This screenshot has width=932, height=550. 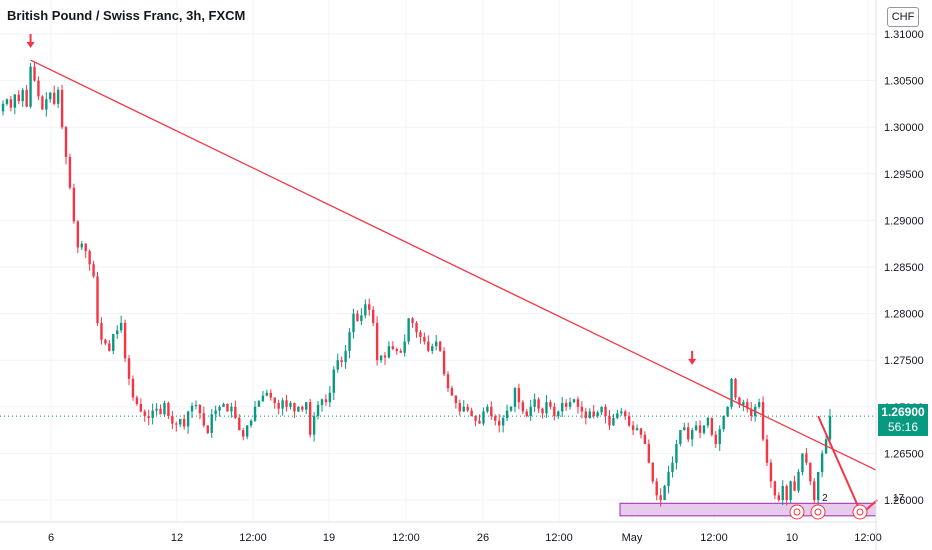 What do you see at coordinates (748, 509) in the screenshot?
I see `support-zone-rect` at bounding box center [748, 509].